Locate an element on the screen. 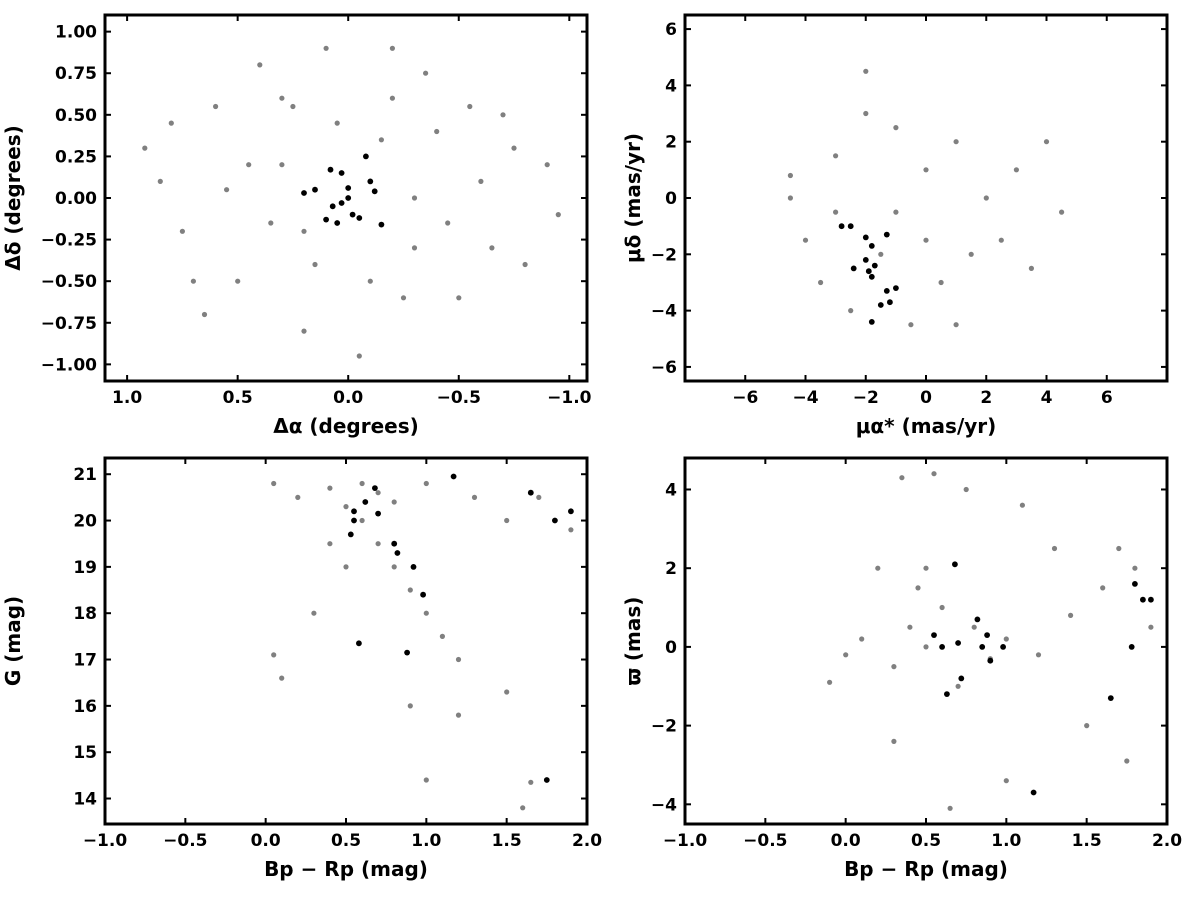 Image resolution: width=1200 pixels, height=900 pixels. y-tick-label: 4 is located at coordinates (671, 86).